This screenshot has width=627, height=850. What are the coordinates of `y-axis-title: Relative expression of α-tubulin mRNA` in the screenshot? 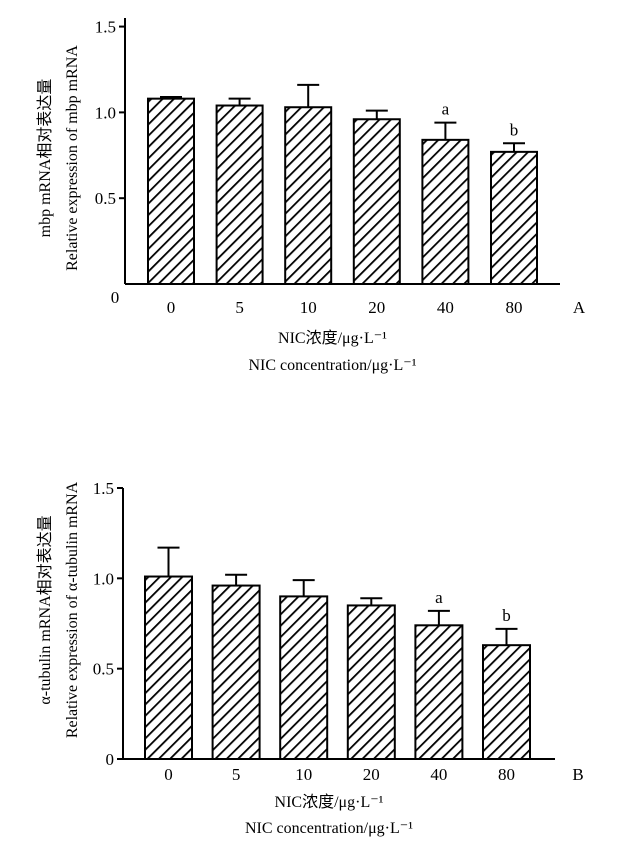 It's located at (72, 609).